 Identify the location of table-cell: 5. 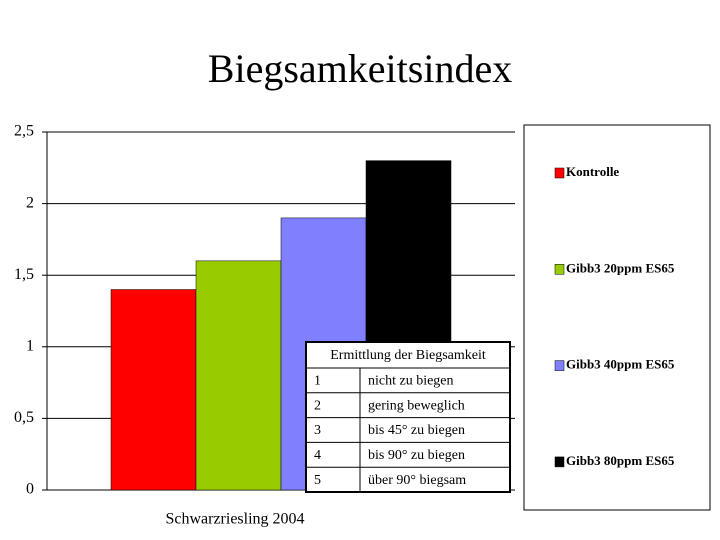
(317, 480).